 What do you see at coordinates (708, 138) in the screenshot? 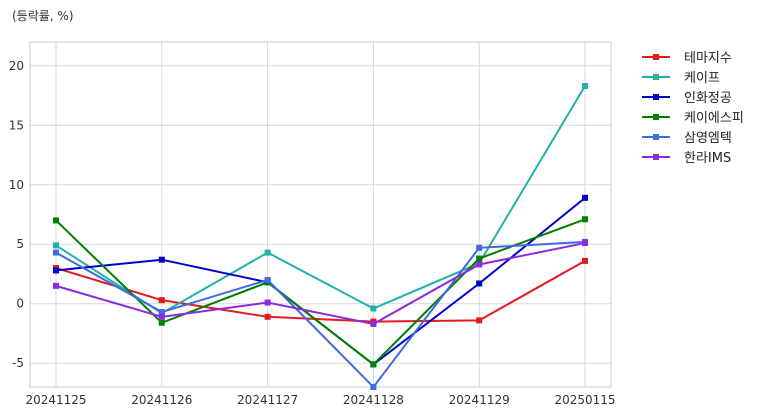
I see `legend-label: 삼영엠텍` at bounding box center [708, 138].